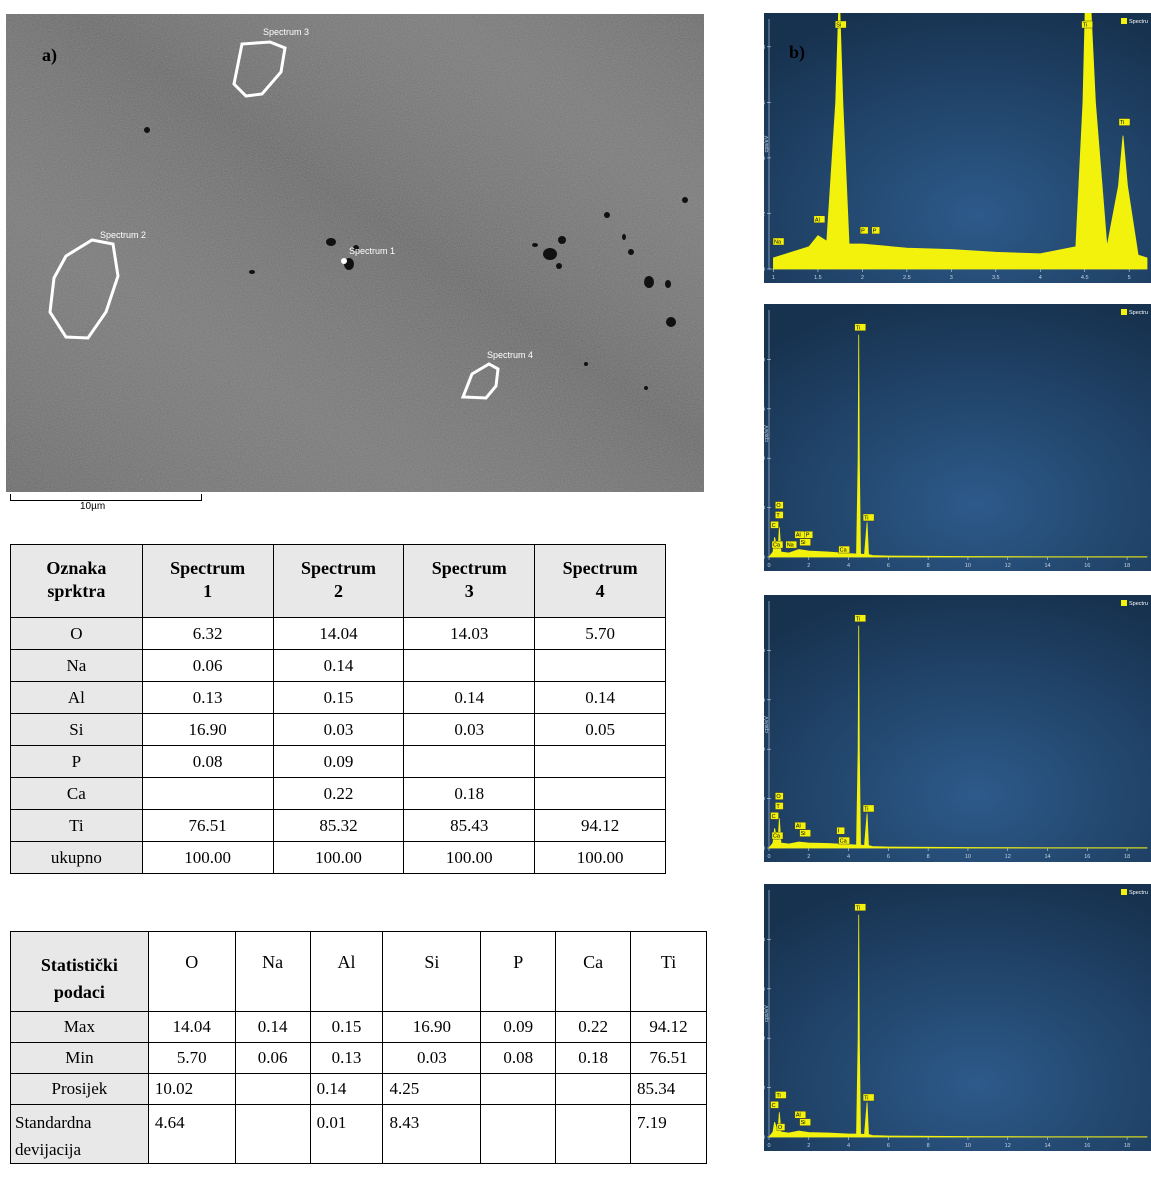 The height and width of the screenshot is (1190, 1151). Describe the element at coordinates (84, 289) in the screenshot. I see `spectrum-2-region` at that location.